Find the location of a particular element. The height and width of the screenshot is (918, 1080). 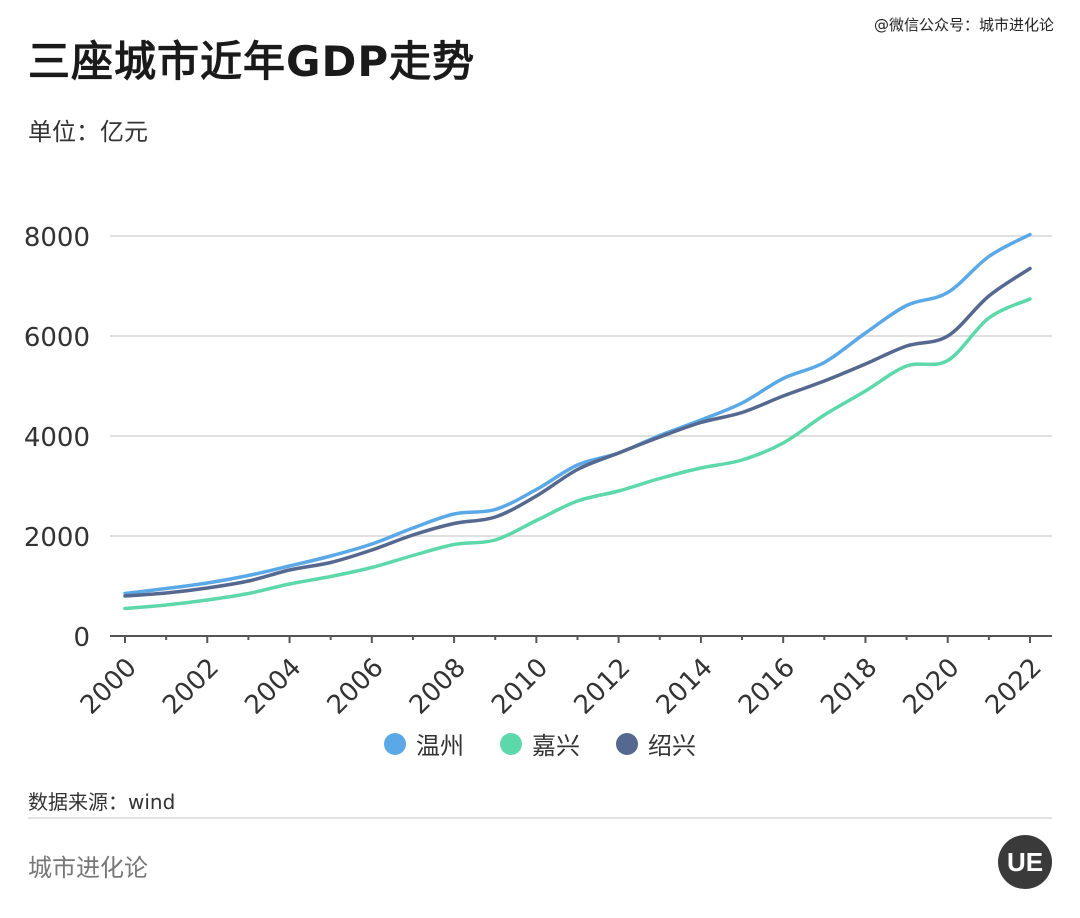

x-tick-label: 2016 is located at coordinates (767, 687).